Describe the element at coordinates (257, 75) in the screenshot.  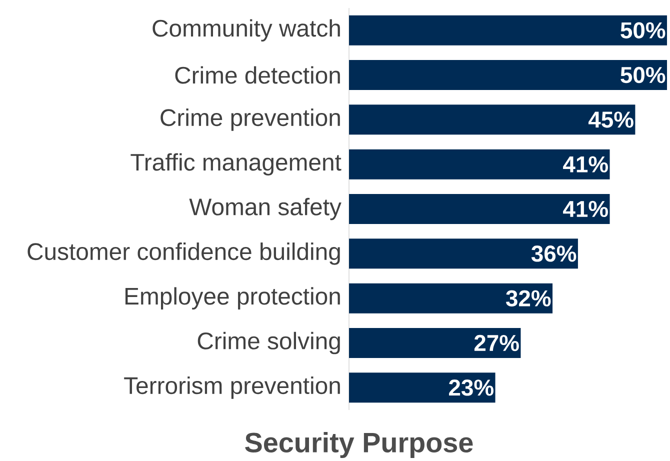
I see `y-tick-label: Crime detection` at that location.